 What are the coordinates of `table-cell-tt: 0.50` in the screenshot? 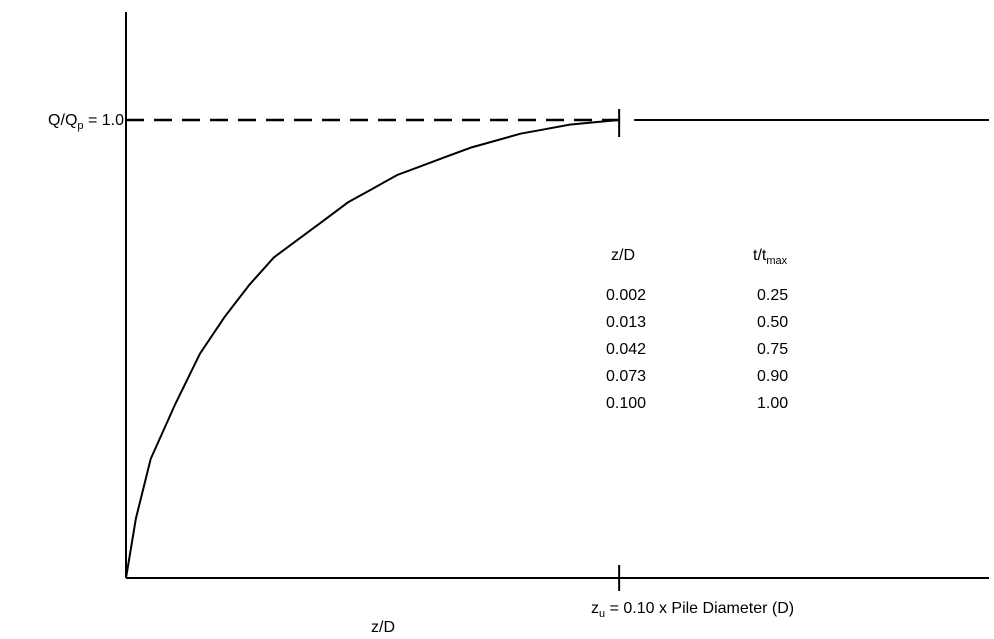 It's located at (773, 322).